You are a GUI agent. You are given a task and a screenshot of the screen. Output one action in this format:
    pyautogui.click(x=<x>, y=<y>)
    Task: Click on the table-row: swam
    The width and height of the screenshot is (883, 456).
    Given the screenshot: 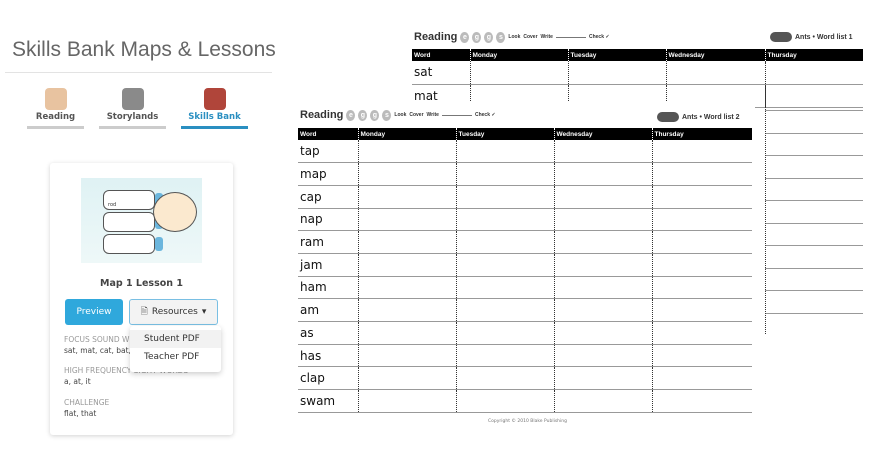 What is the action you would take?
    pyautogui.click(x=525, y=401)
    